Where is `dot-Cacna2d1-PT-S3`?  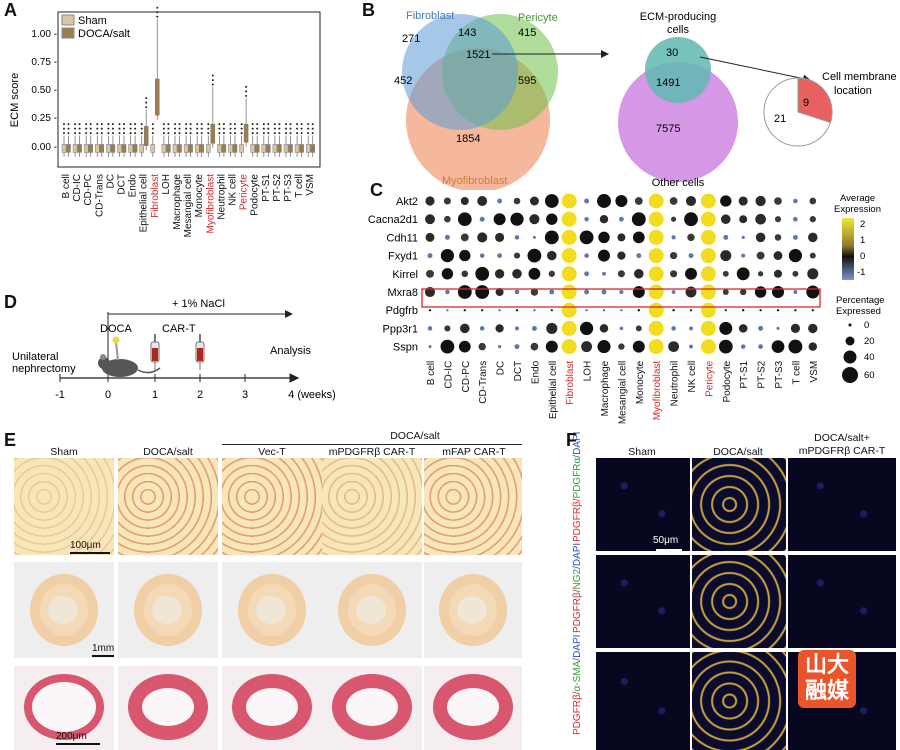 dot-Cacna2d1-PT-S3 is located at coordinates (778, 219).